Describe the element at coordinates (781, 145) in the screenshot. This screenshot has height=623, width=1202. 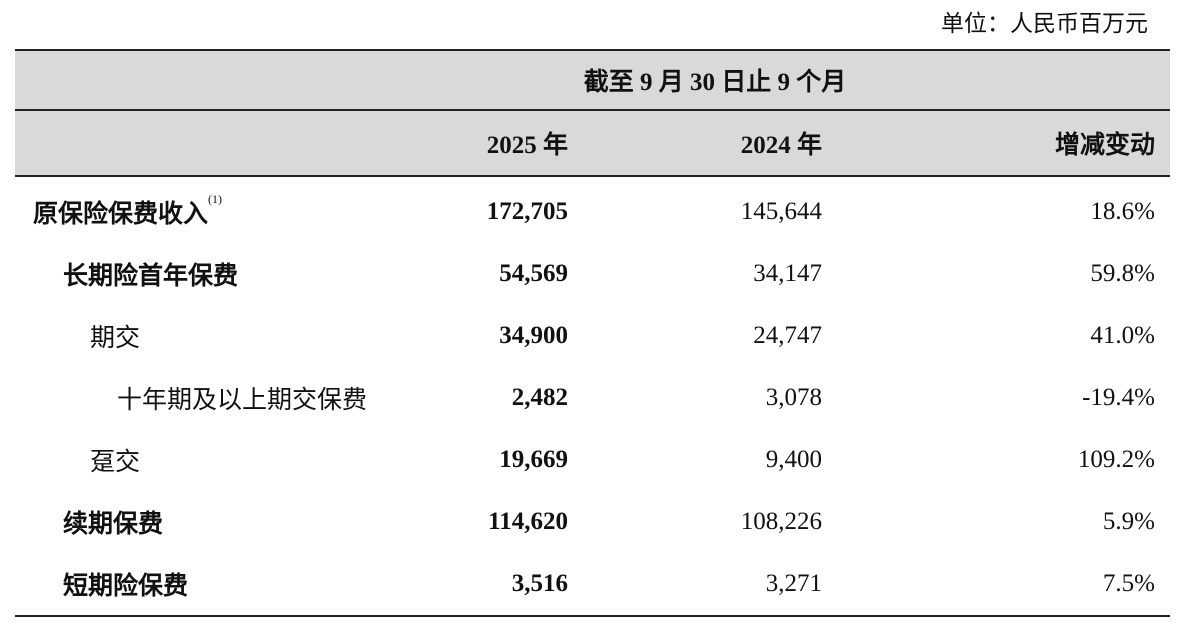
I see `col-2024: 2024 年` at that location.